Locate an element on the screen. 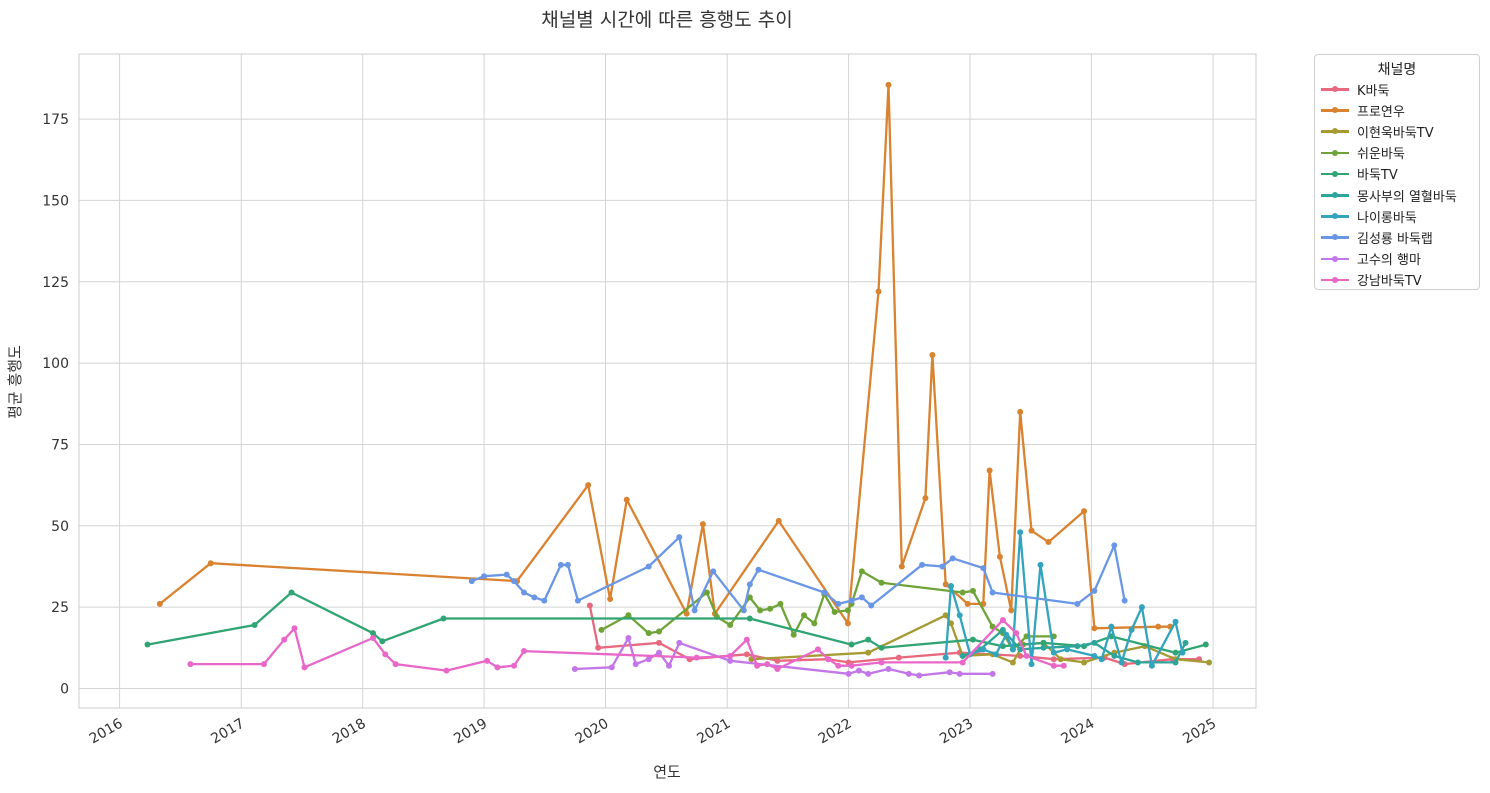  y-tick-label: 175 is located at coordinates (55, 120).